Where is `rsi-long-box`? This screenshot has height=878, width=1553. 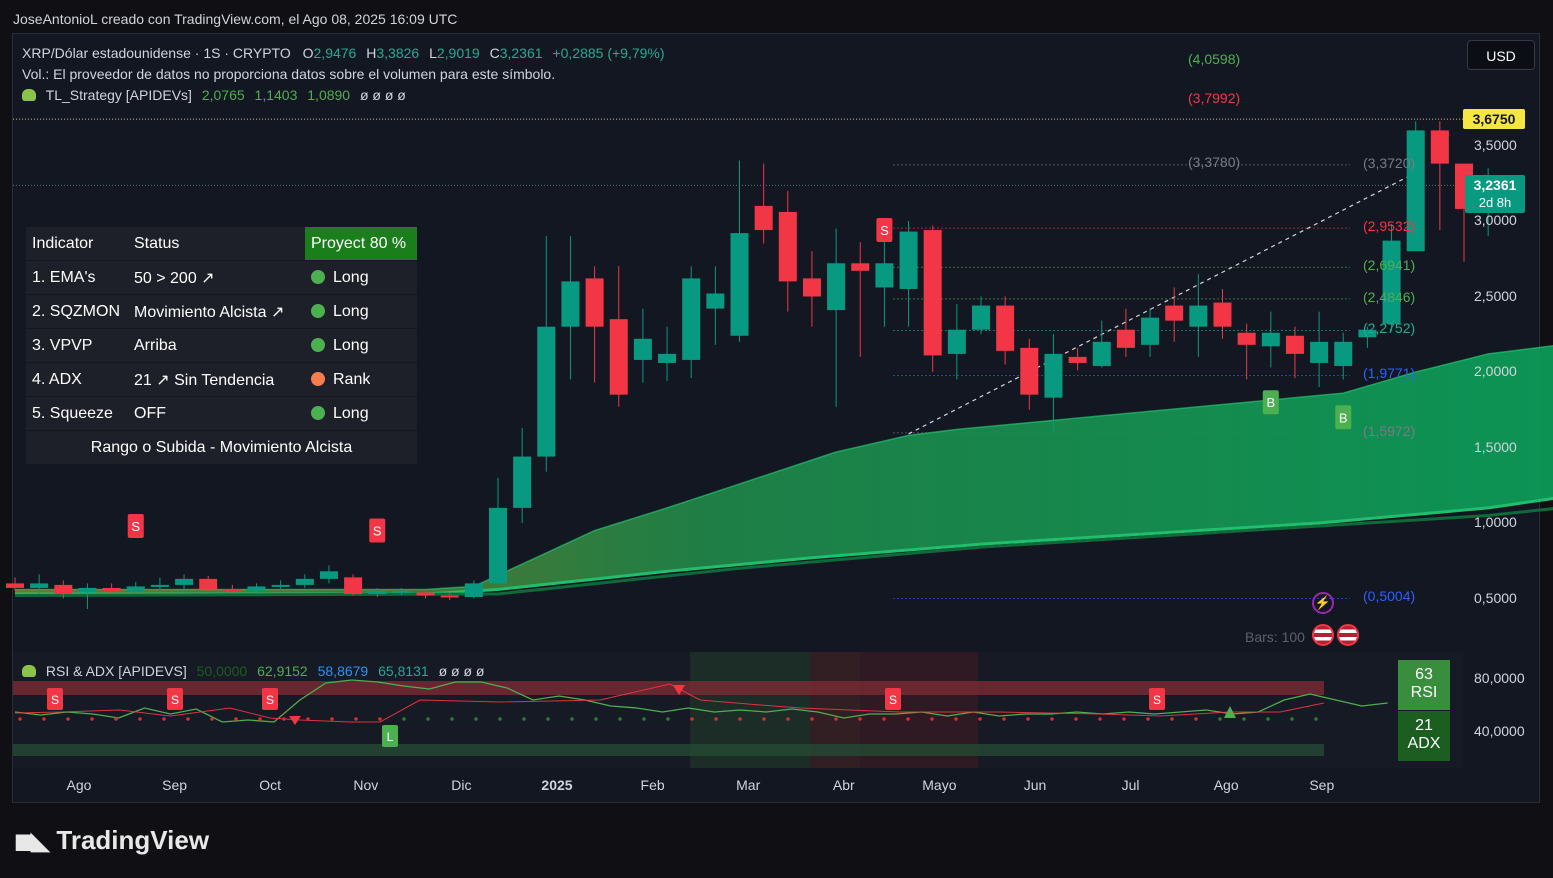
rsi-long-box is located at coordinates (390, 736).